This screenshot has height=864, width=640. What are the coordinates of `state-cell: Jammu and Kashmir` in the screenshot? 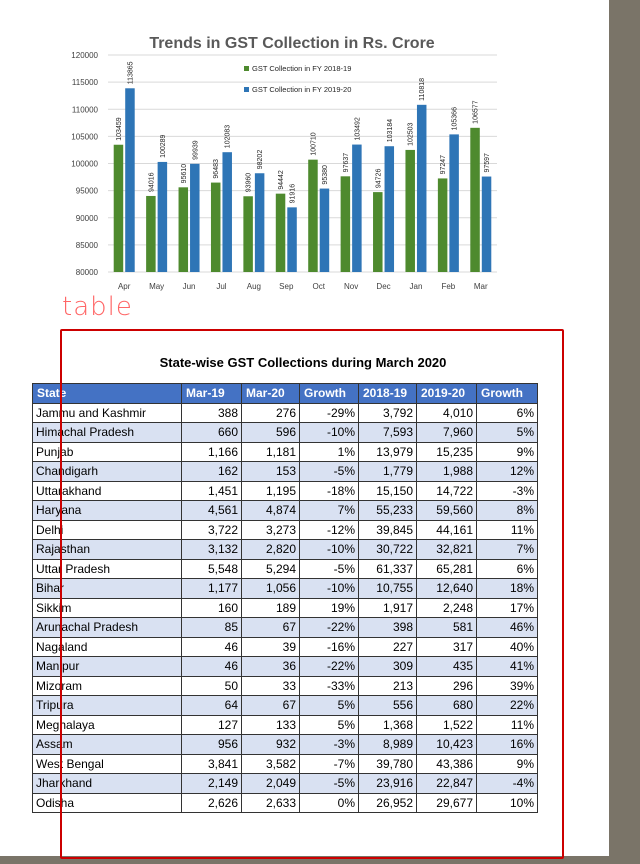 It's located at (107, 412).